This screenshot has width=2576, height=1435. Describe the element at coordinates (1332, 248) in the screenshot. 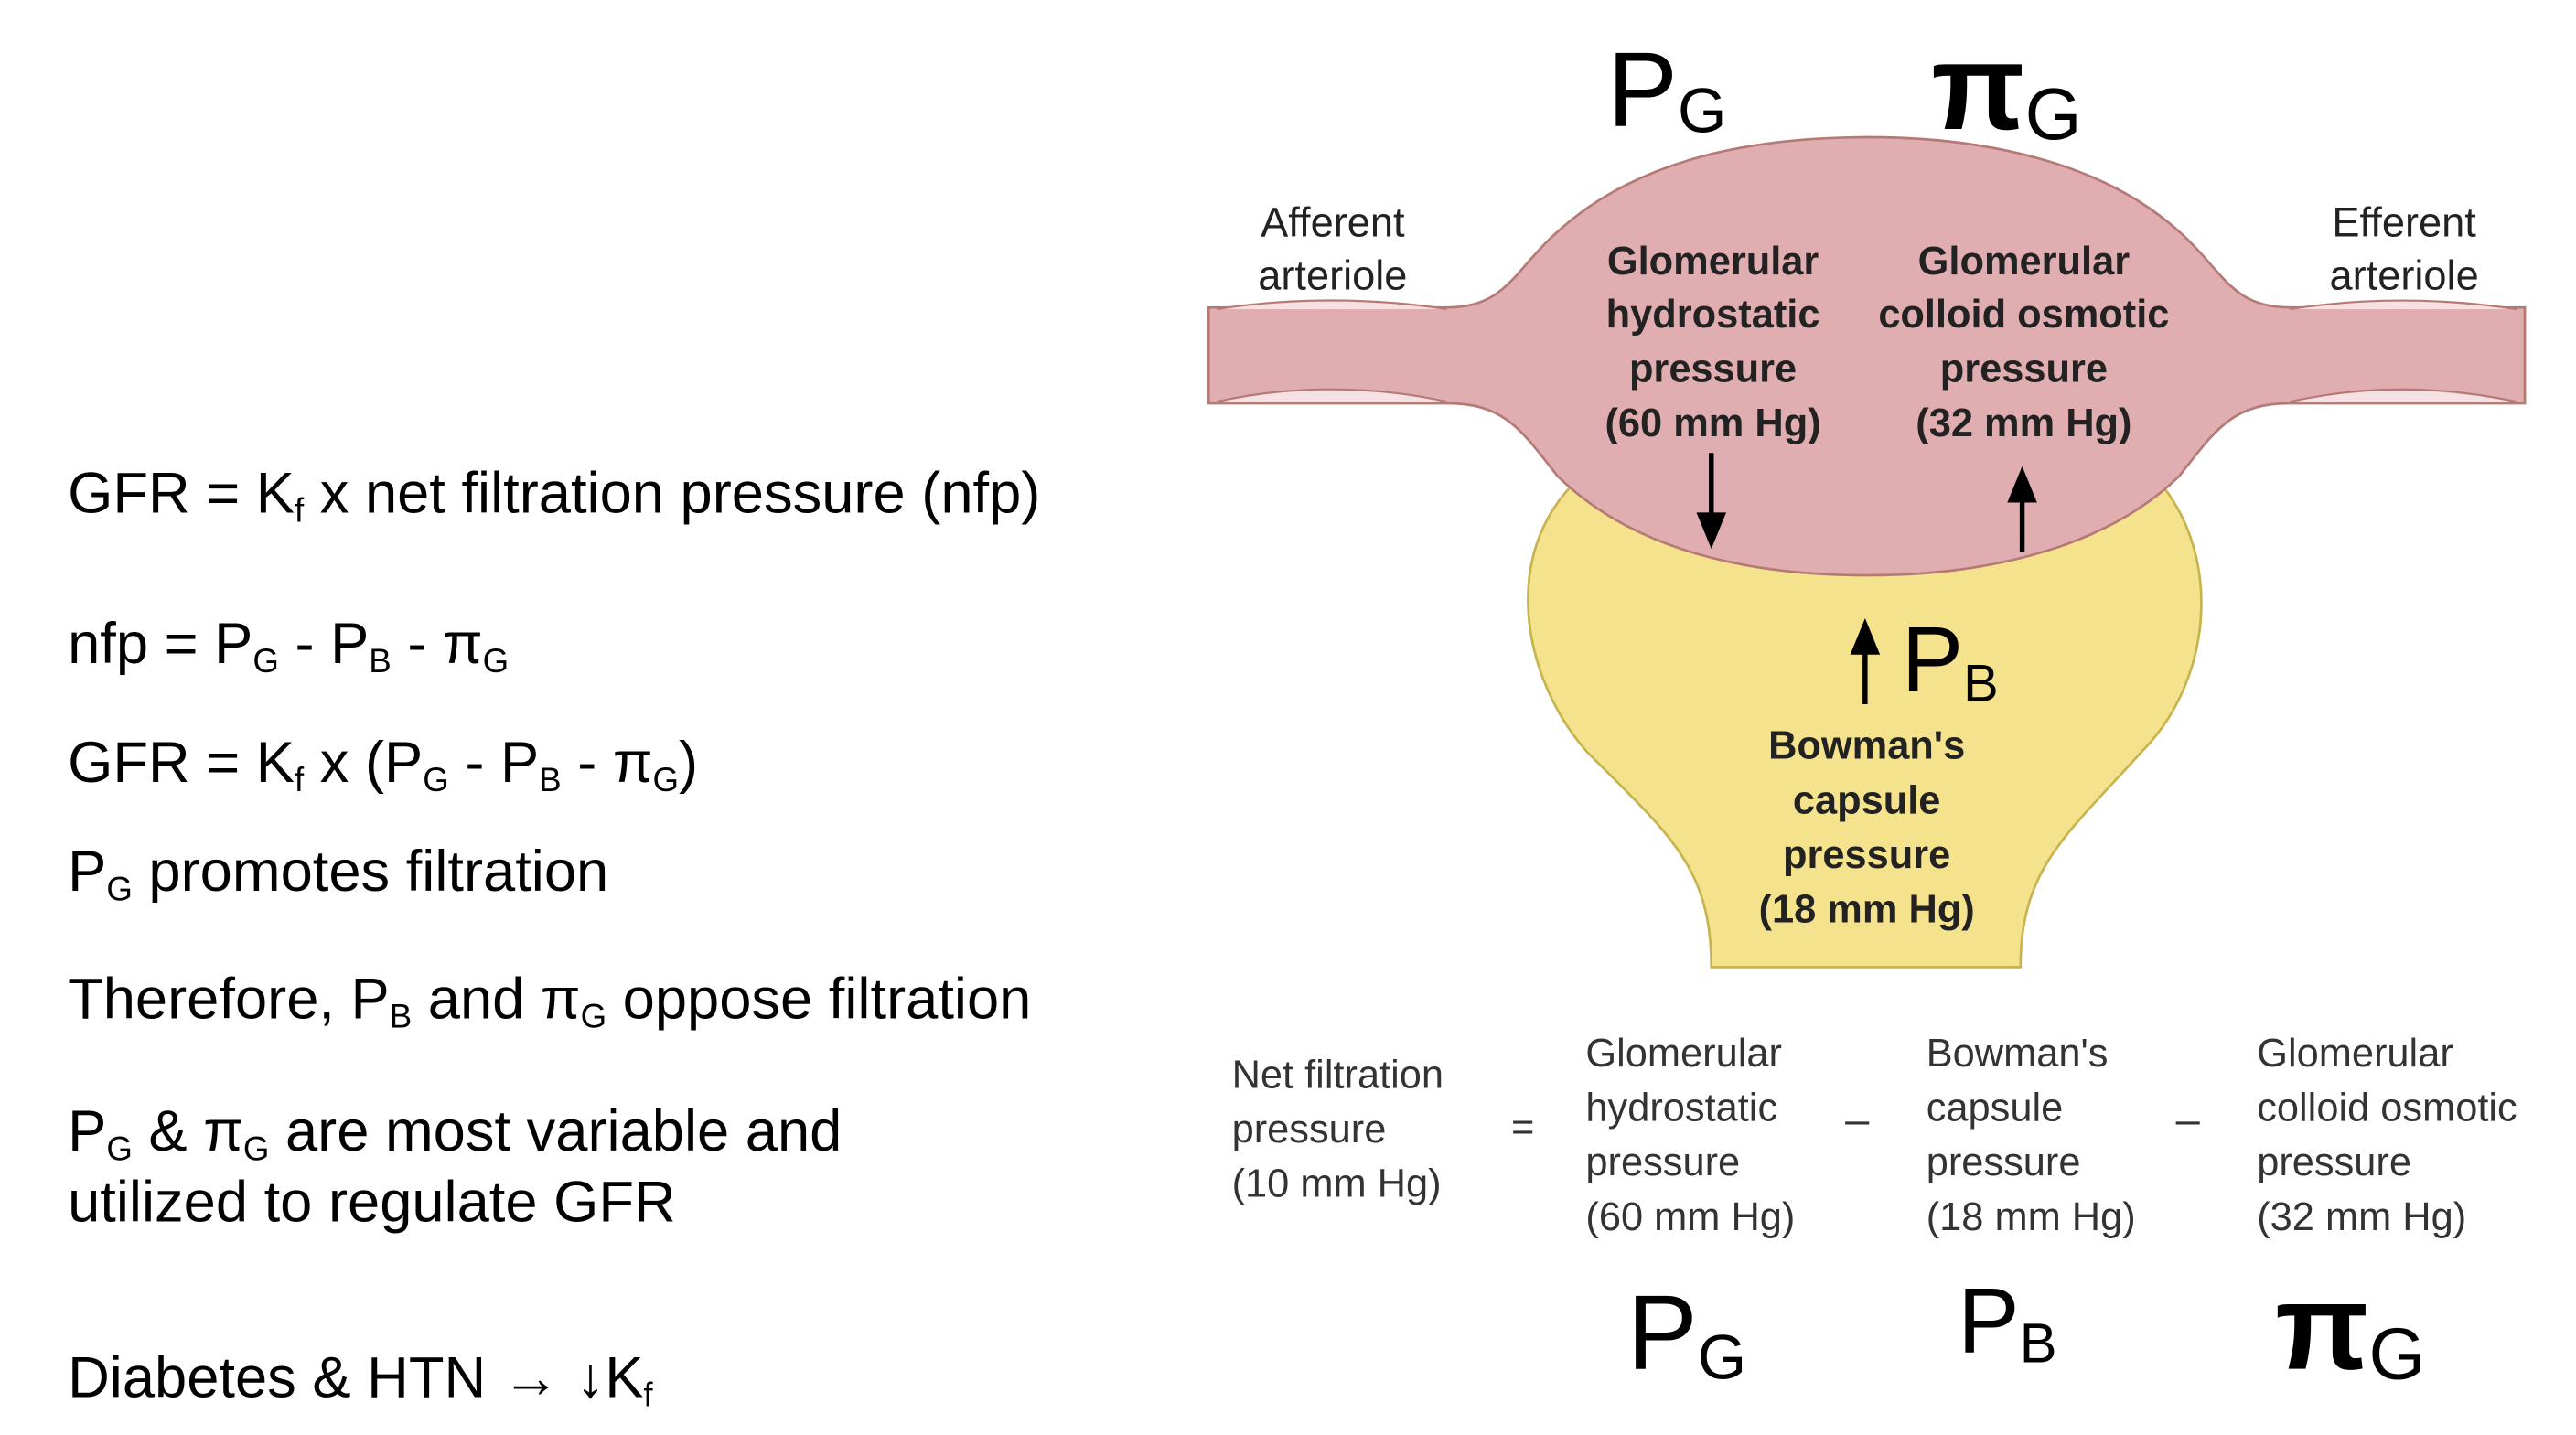

I see `afferent-arteriole-label: Afferent arteriole` at that location.